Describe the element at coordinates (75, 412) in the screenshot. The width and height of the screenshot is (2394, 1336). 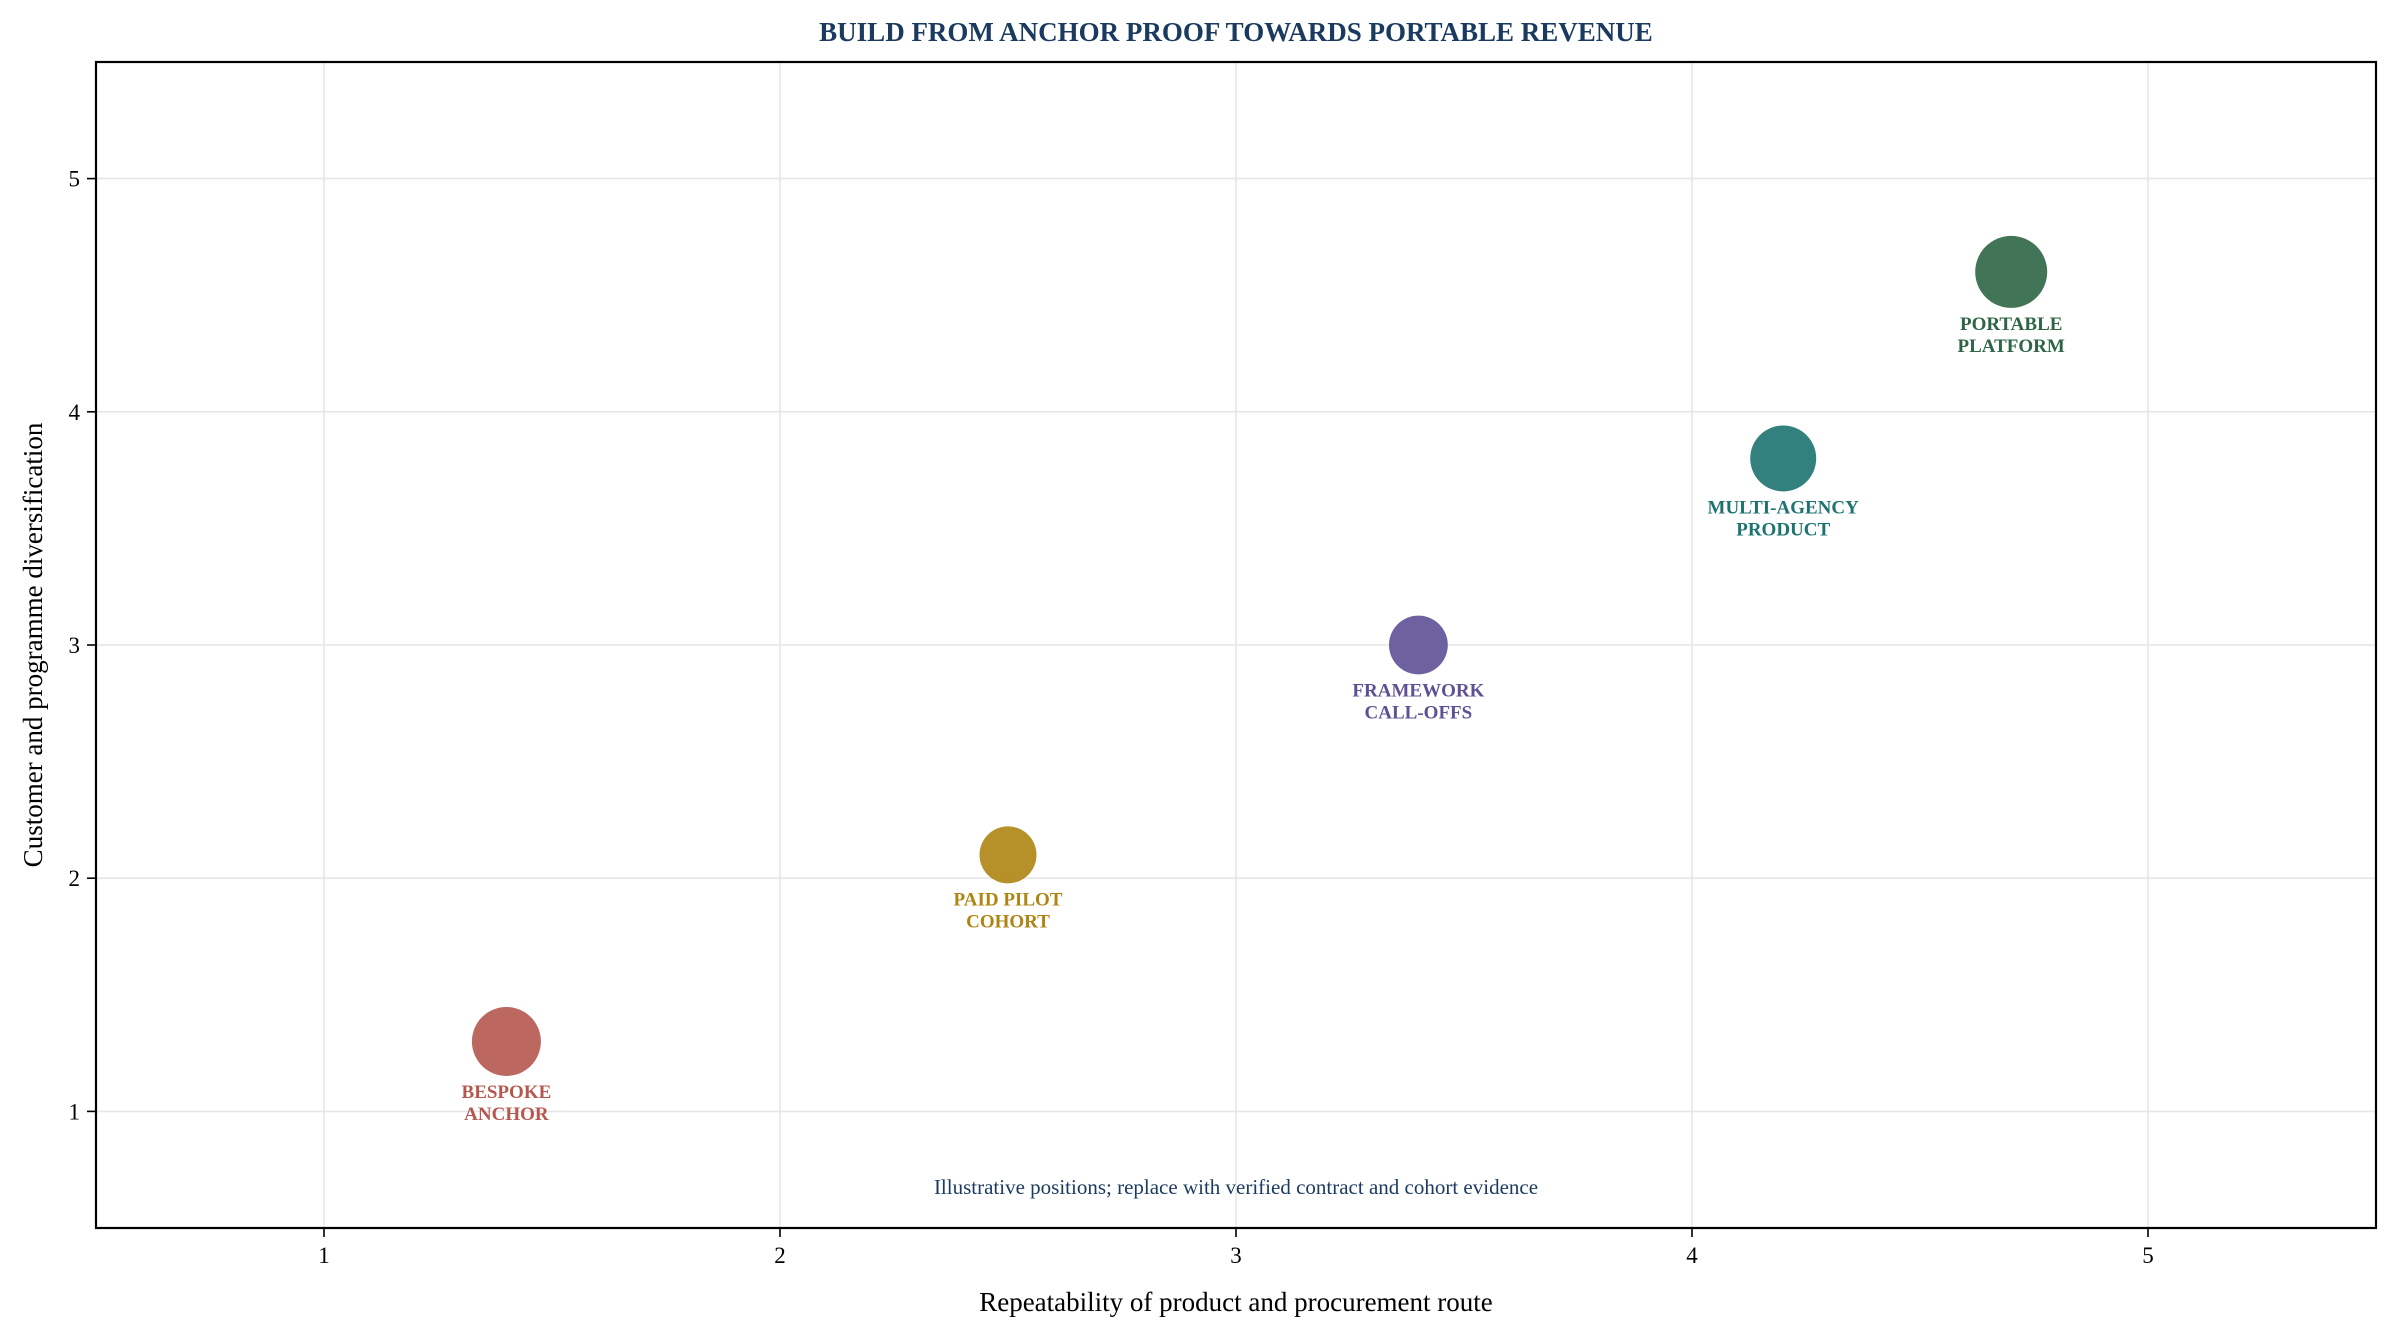
I see `y-tick-label: 4` at that location.